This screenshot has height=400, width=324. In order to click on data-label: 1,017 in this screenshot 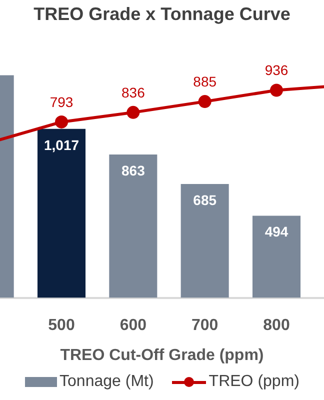, I will do `click(62, 144)`.